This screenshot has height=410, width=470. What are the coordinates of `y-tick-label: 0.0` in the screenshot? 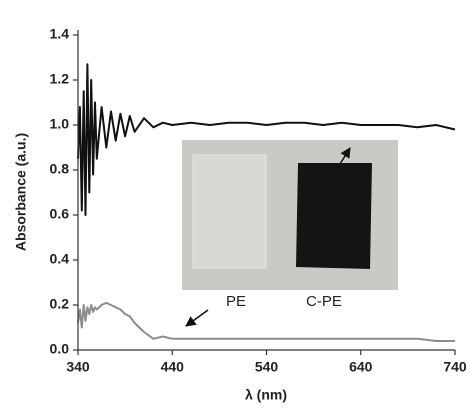 It's located at (60, 349).